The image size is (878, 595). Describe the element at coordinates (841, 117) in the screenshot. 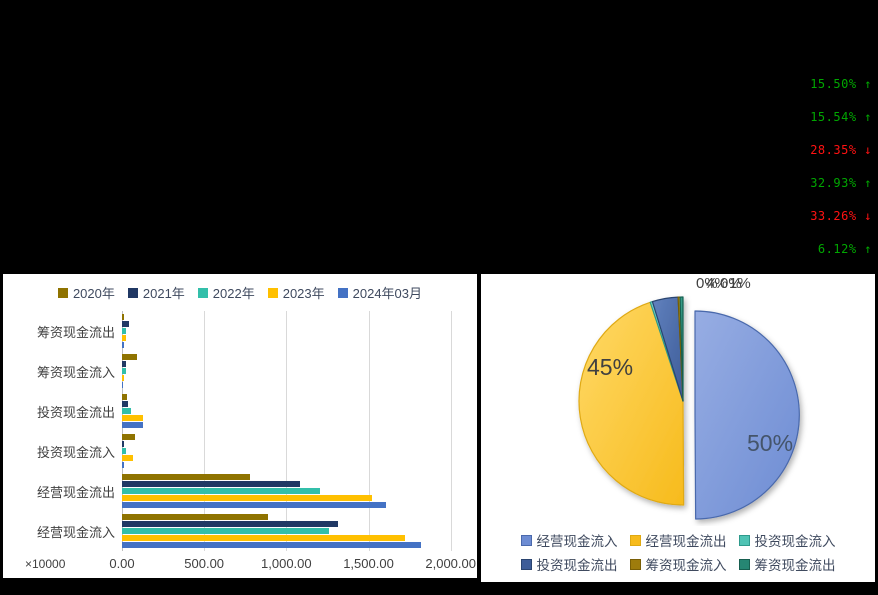

I see `stat-row-1: 15.54% ↑` at that location.